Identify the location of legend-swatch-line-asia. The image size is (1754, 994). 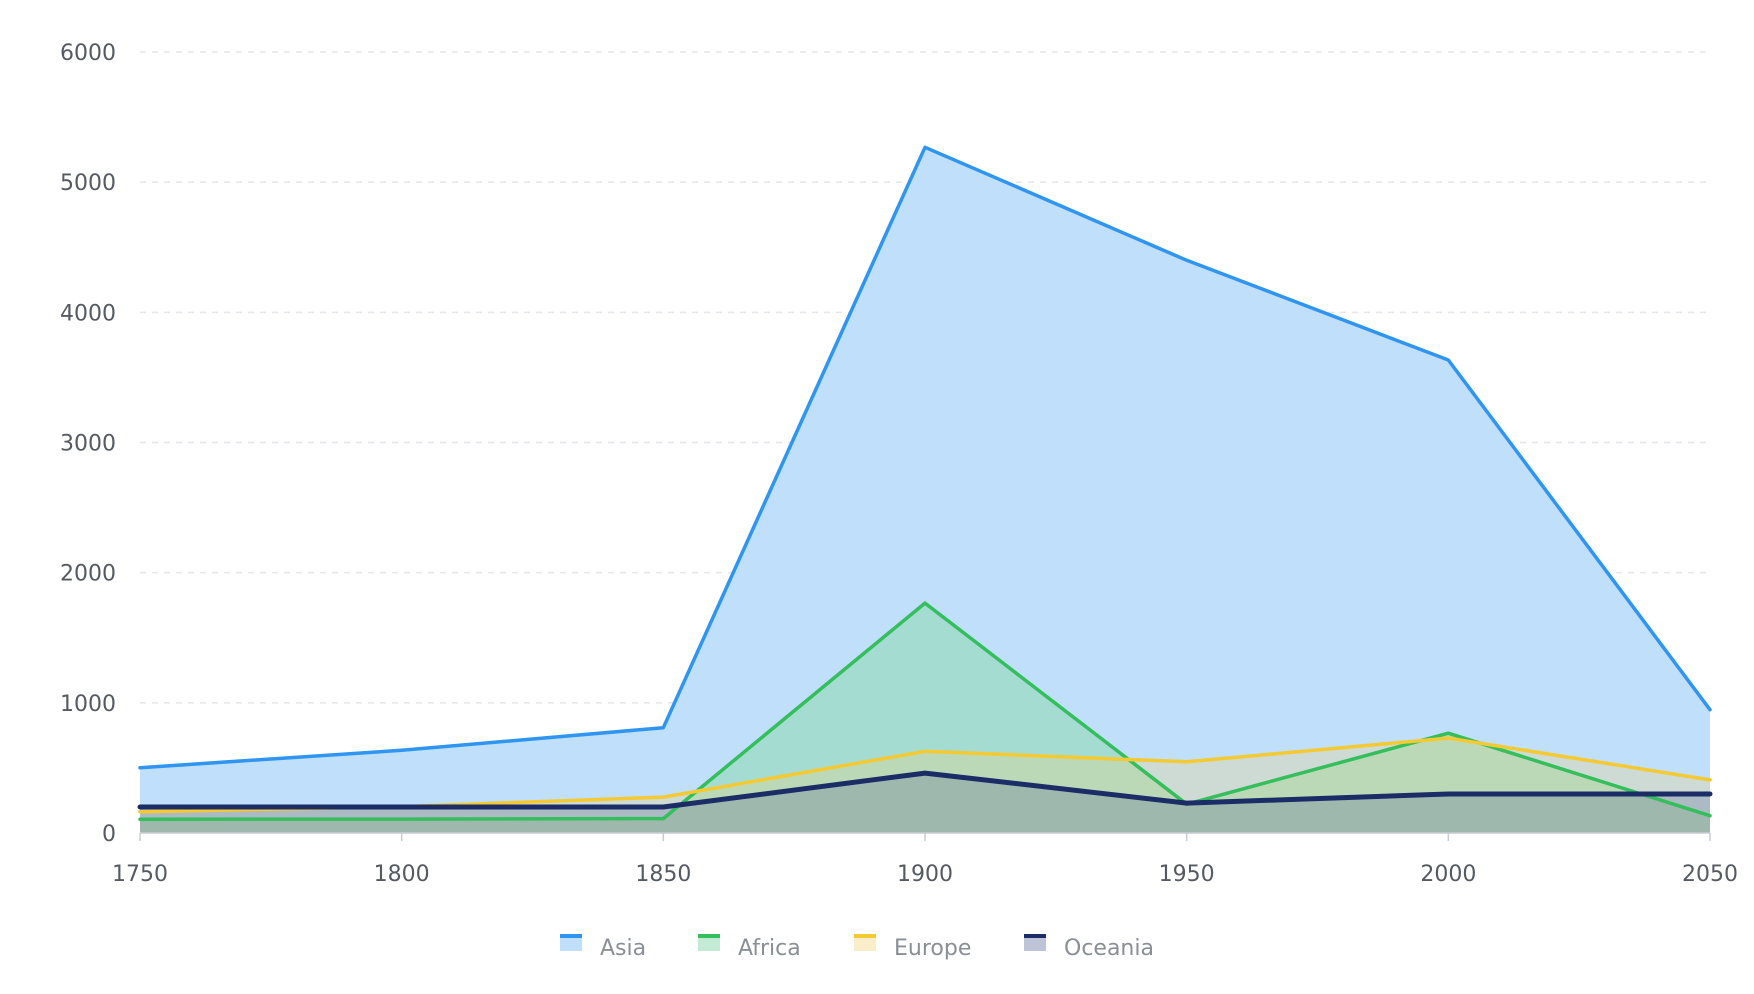
(571, 936).